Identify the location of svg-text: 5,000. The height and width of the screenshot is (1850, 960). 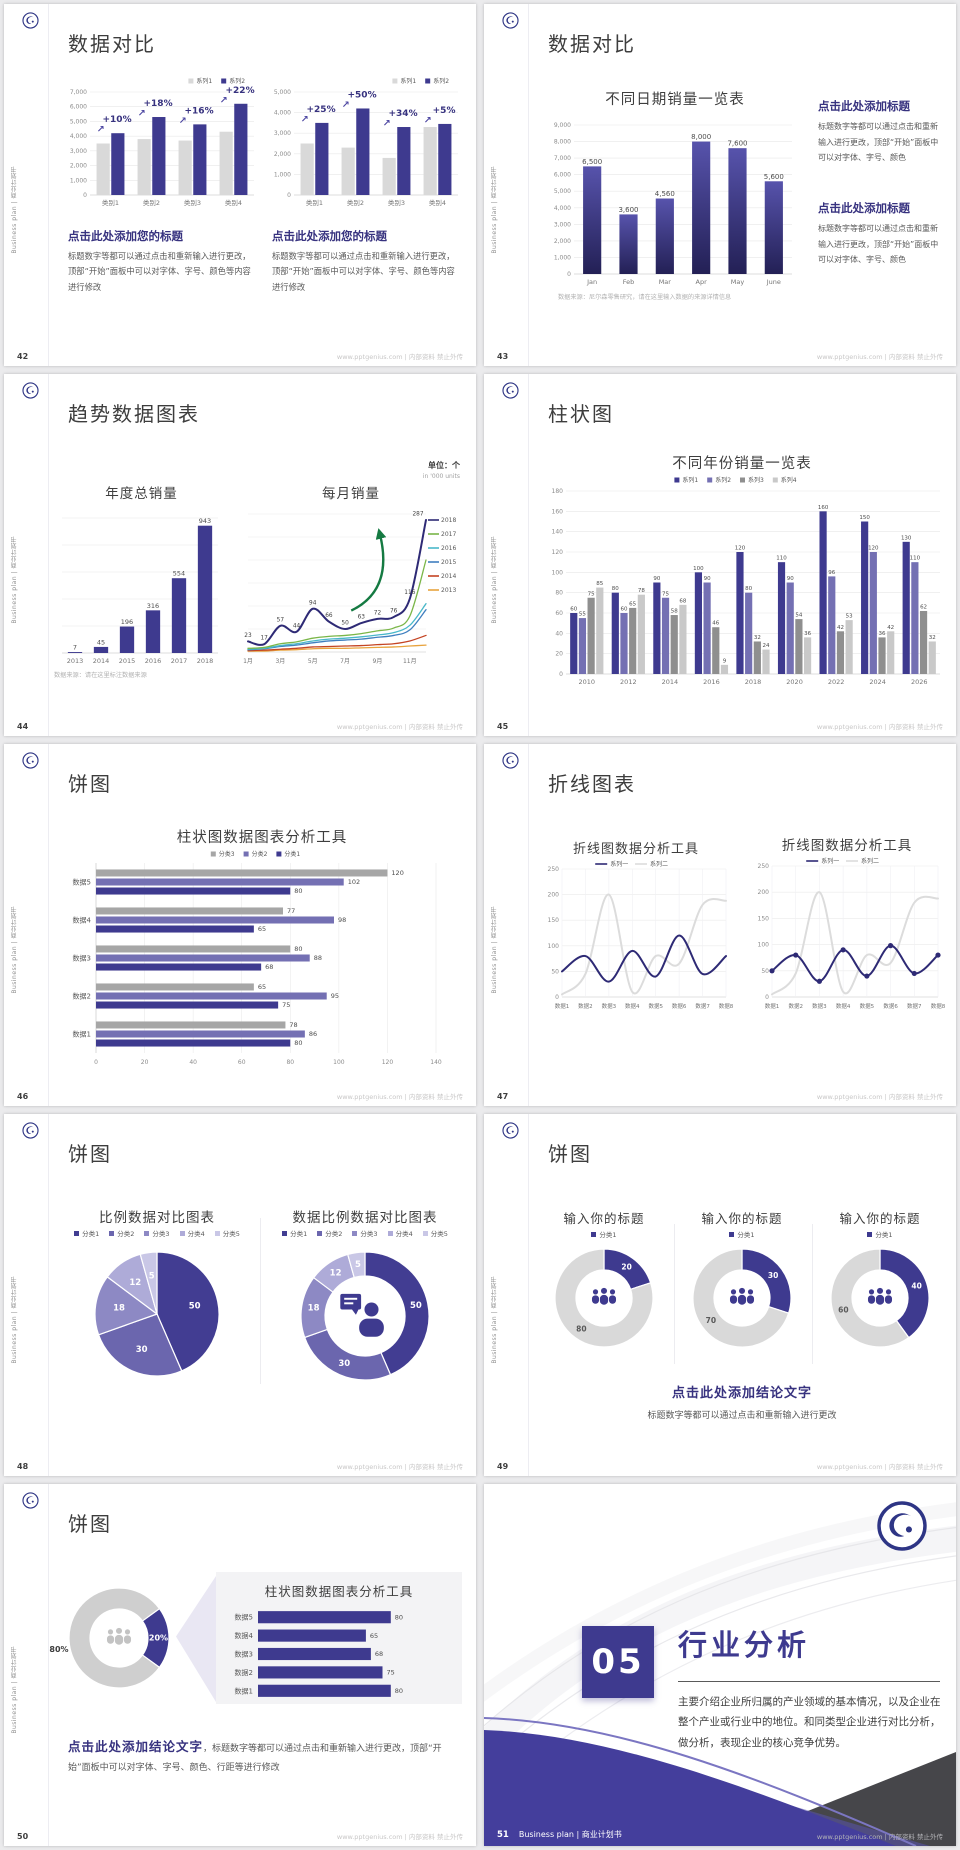
(562, 191).